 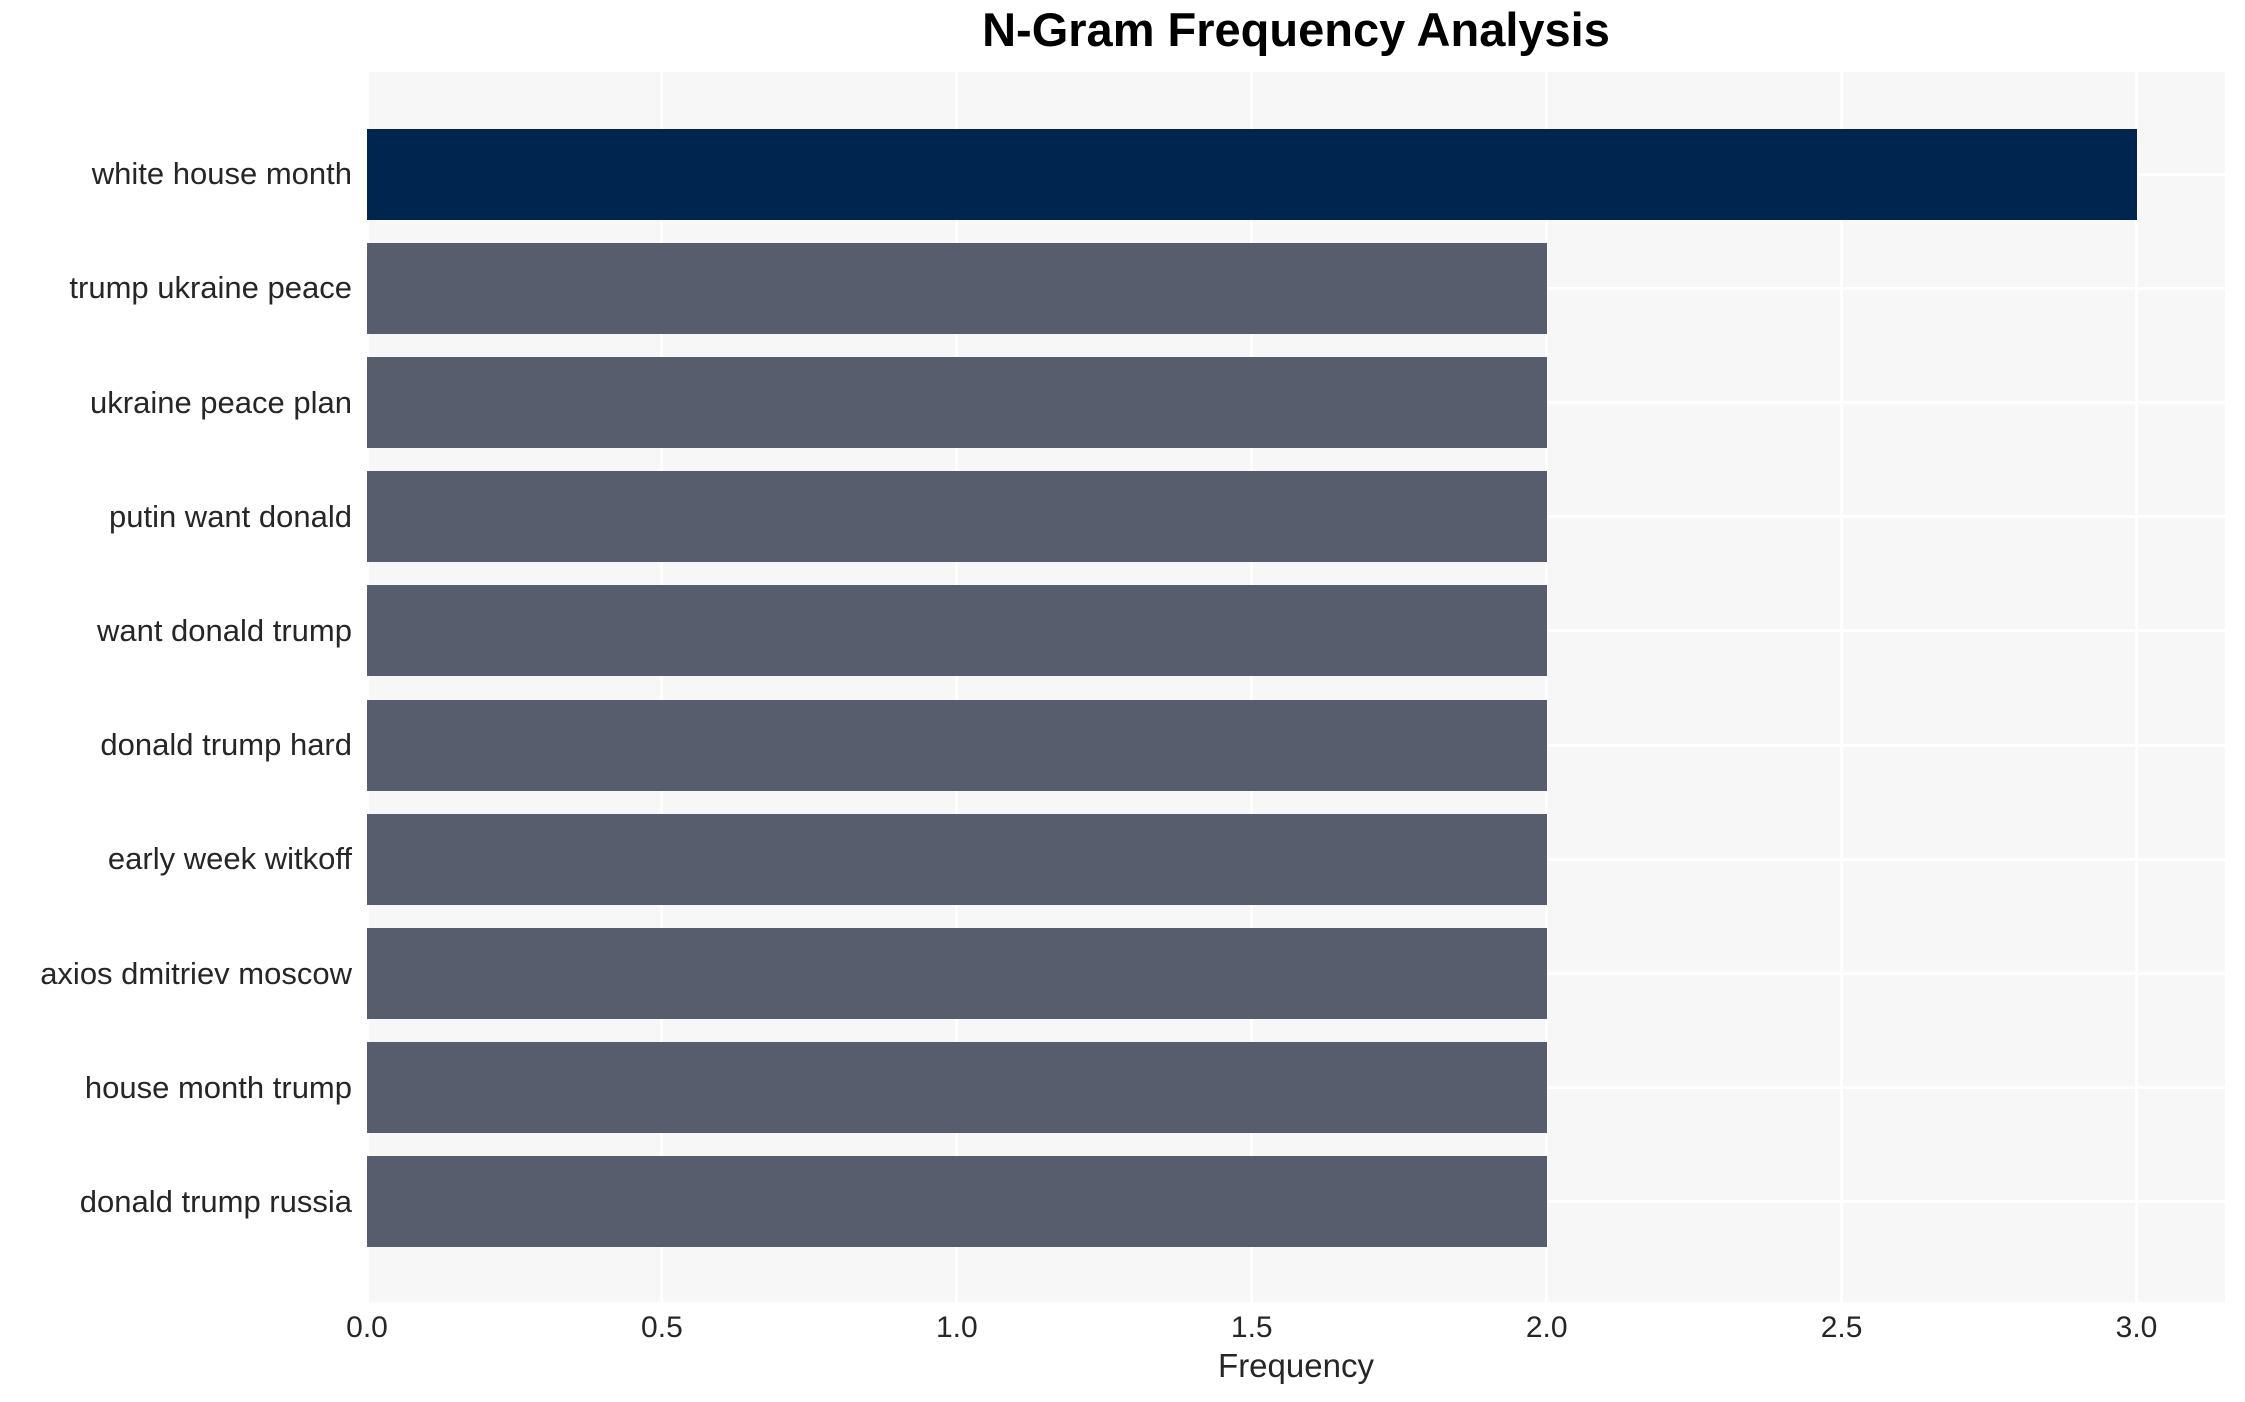 I want to click on category-label: trump ukraine peace, so click(x=210, y=288).